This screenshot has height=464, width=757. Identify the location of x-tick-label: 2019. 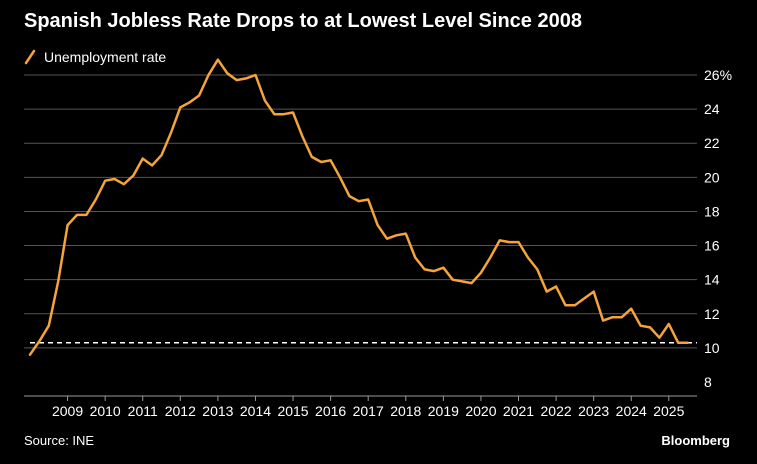
(443, 411).